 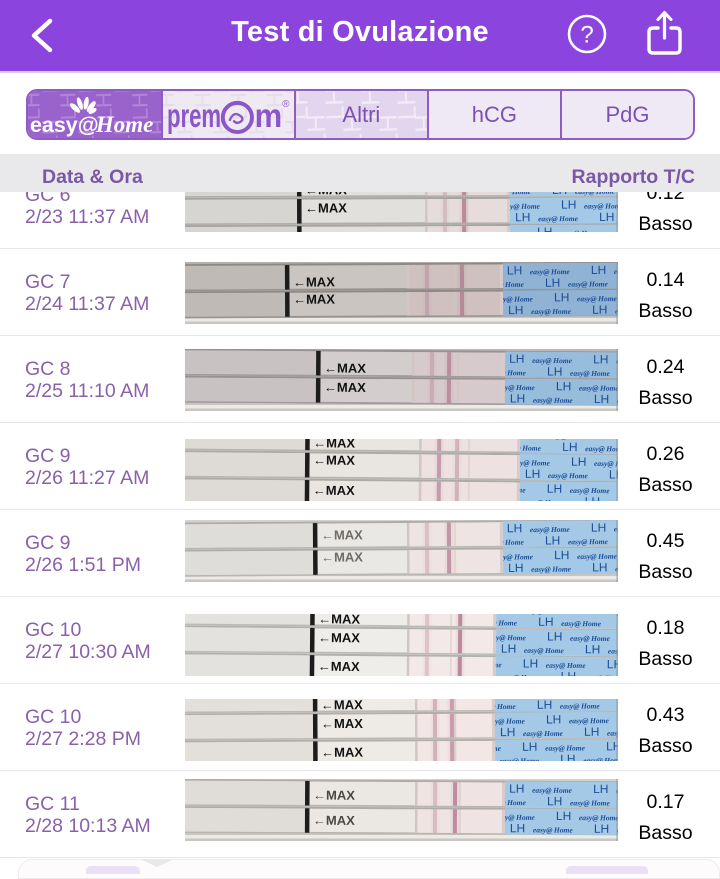 What do you see at coordinates (124, 123) in the screenshot?
I see `svg-text: Home` at bounding box center [124, 123].